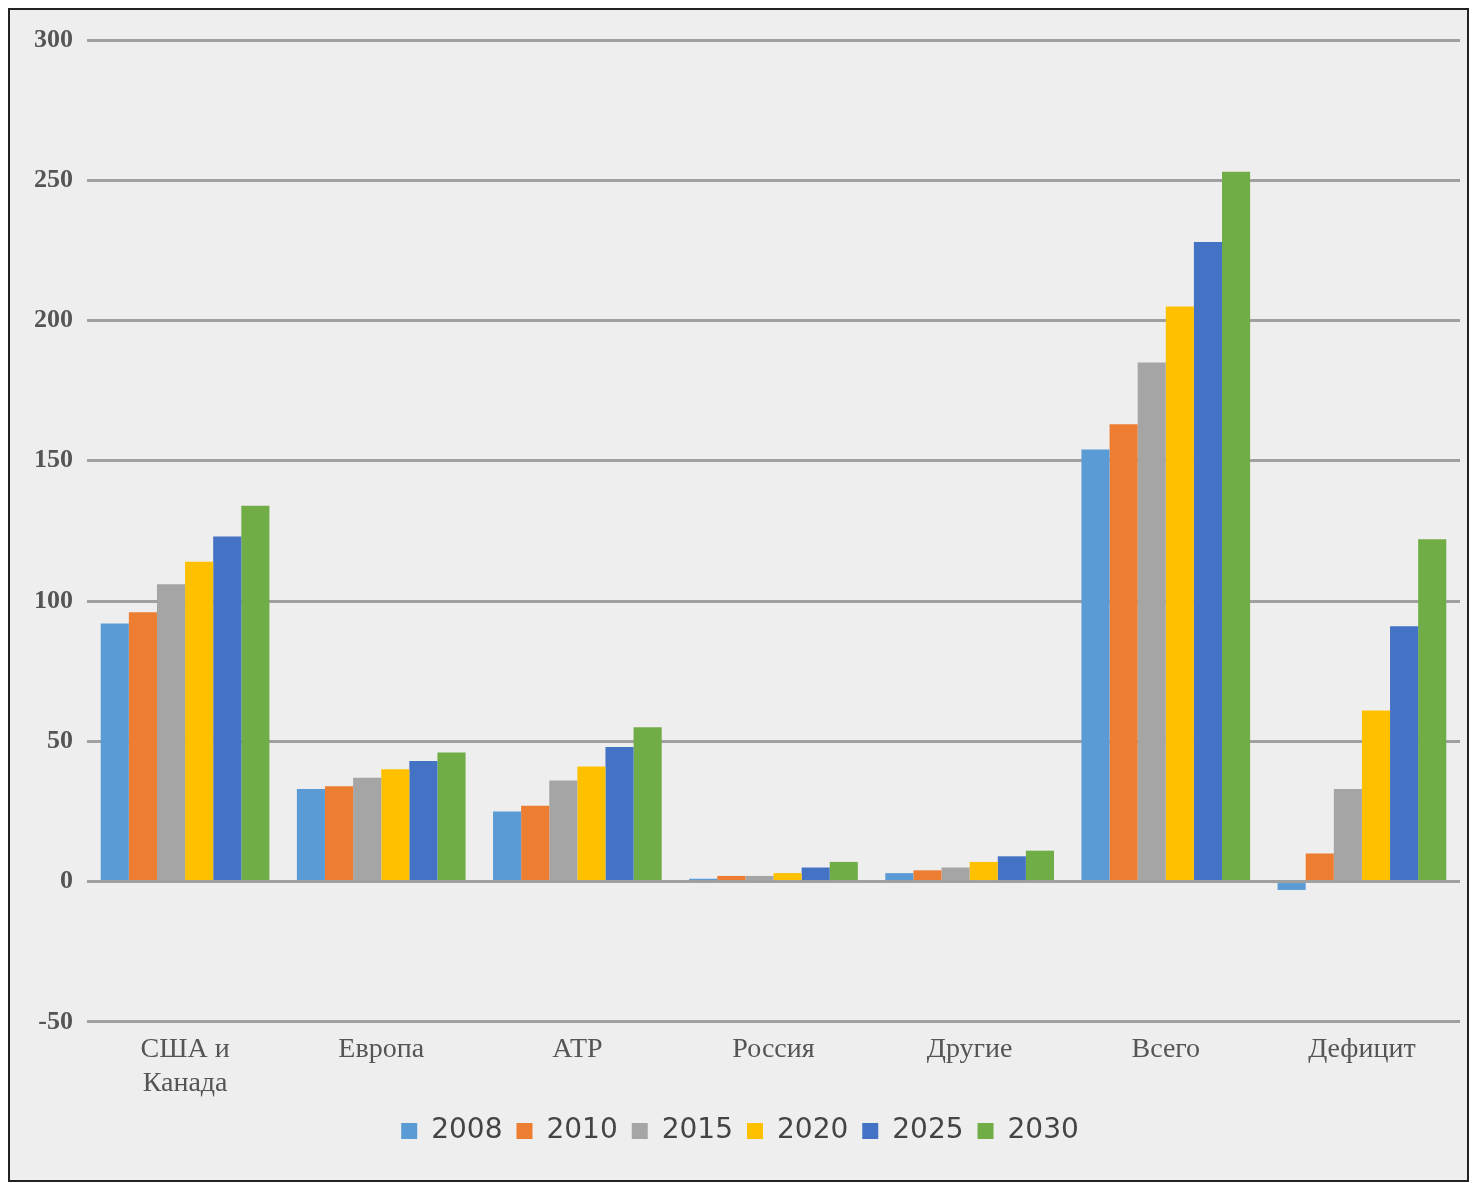 The width and height of the screenshot is (1475, 1183). I want to click on y-tick-label: 100, so click(53, 599).